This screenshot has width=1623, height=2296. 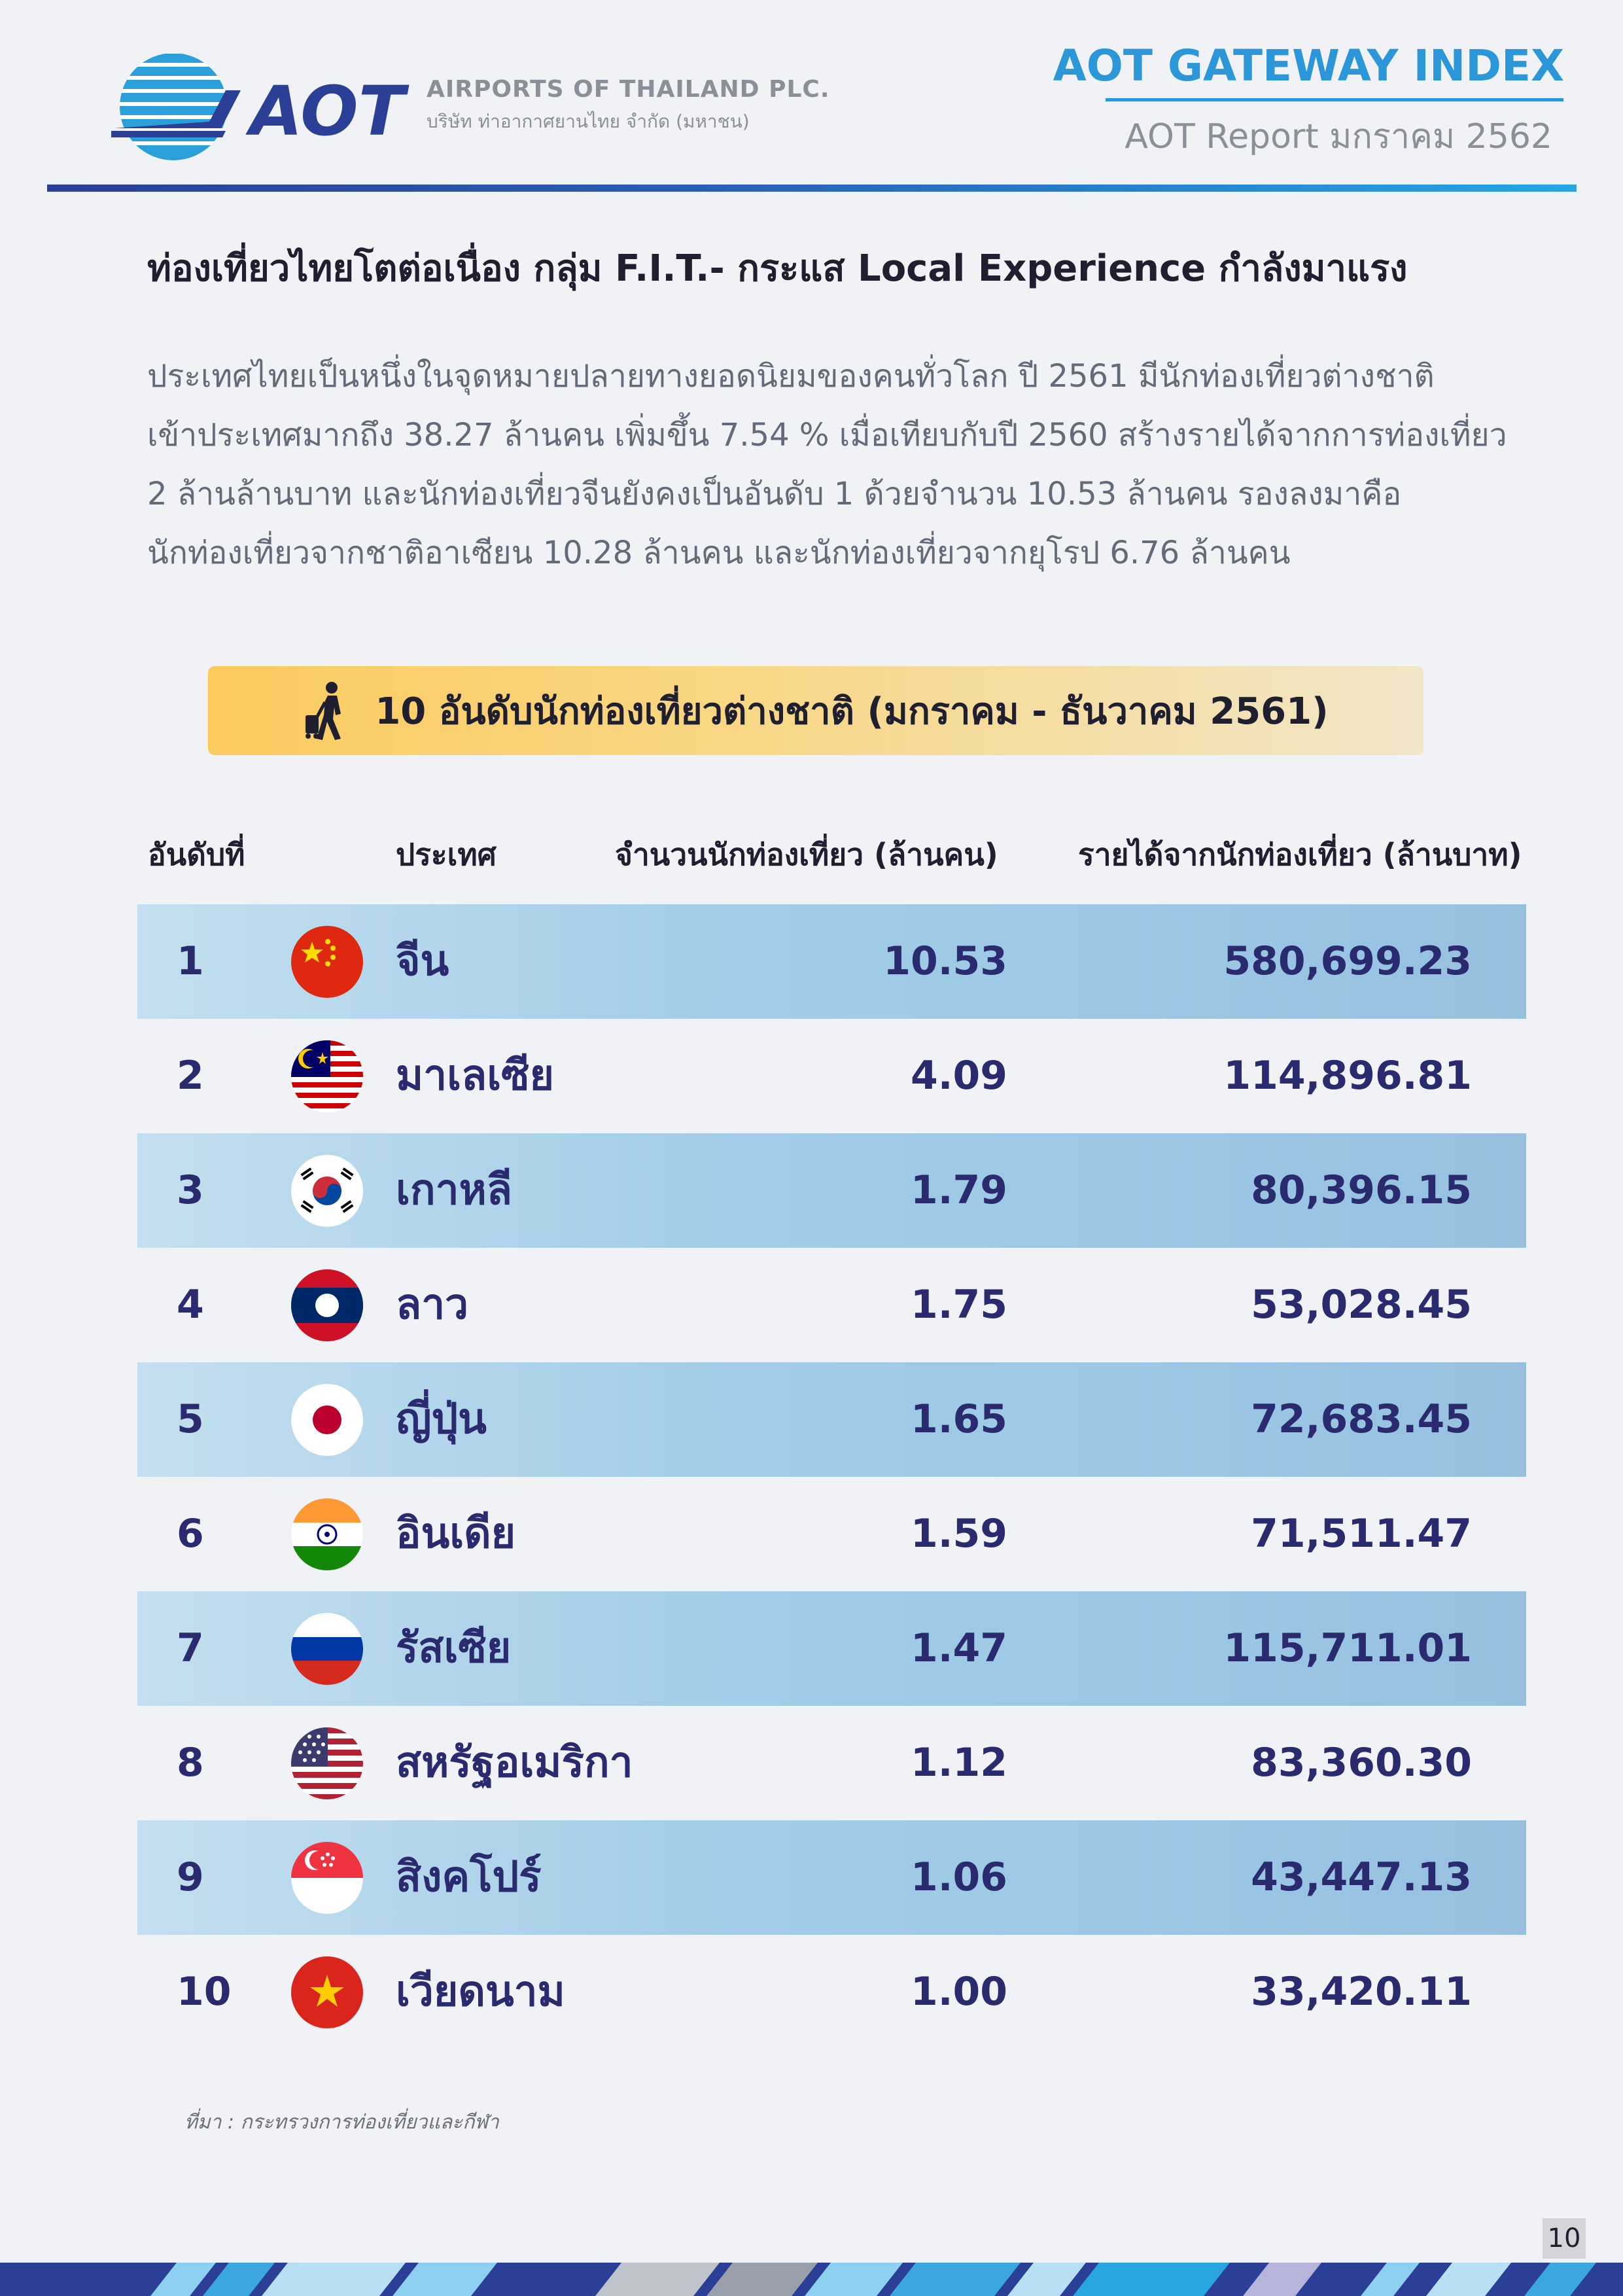 What do you see at coordinates (327, 1191) in the screenshot?
I see `korea-flag-icon` at bounding box center [327, 1191].